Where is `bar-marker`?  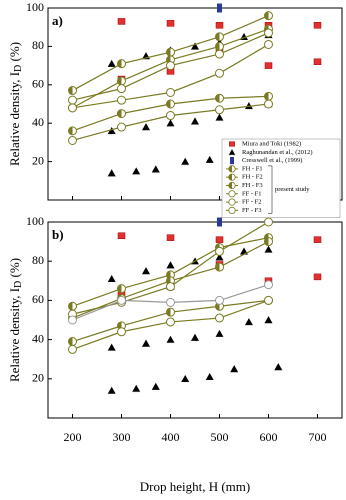 bar-marker is located at coordinates (232, 161).